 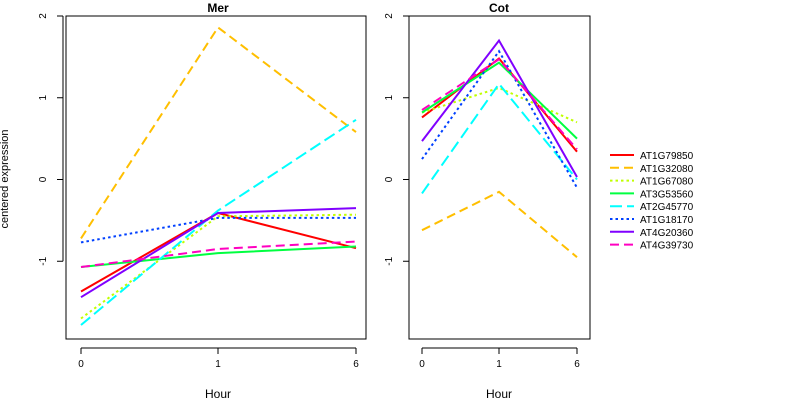 I want to click on legend-label: AT3G53560, so click(x=667, y=194).